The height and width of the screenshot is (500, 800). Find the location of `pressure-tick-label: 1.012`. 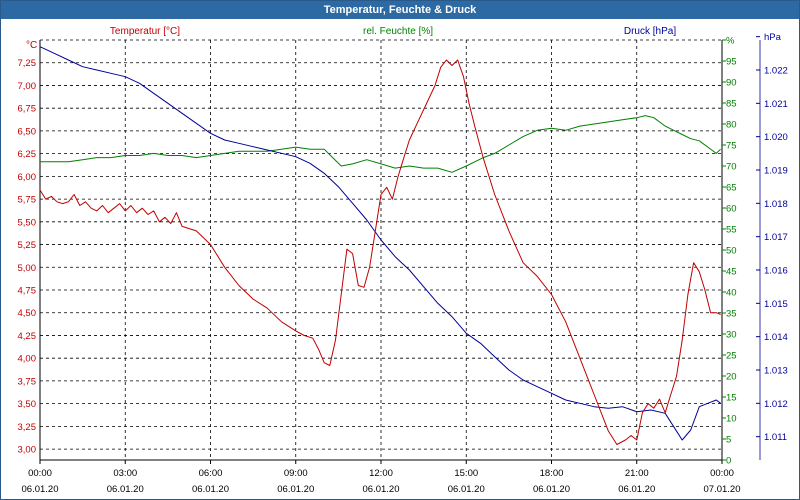

pressure-tick-label: 1.012 is located at coordinates (776, 404).